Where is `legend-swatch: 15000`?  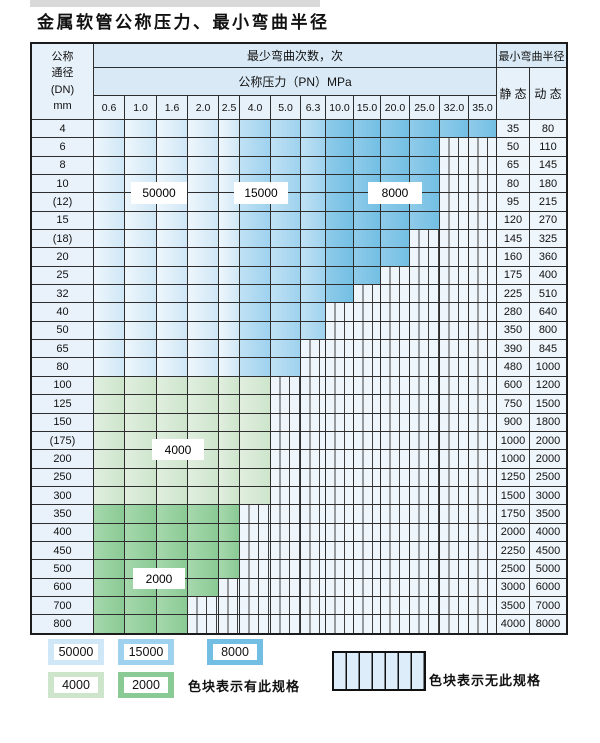 legend-swatch: 15000 is located at coordinates (146, 652).